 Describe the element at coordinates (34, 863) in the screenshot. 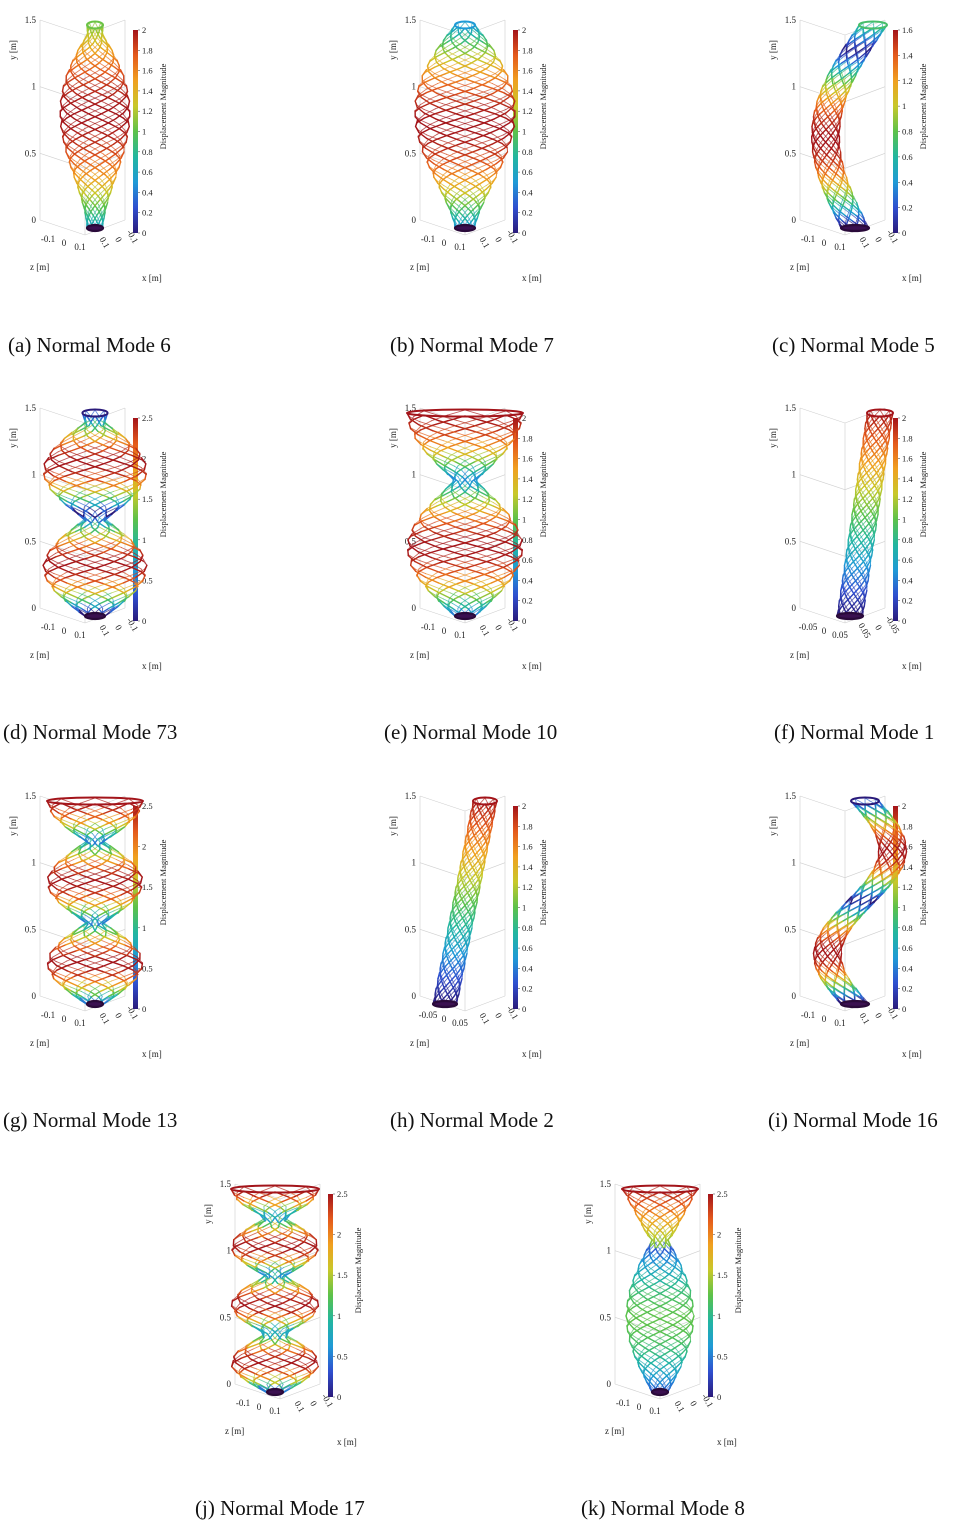

I see `y-tick-label: 1` at that location.